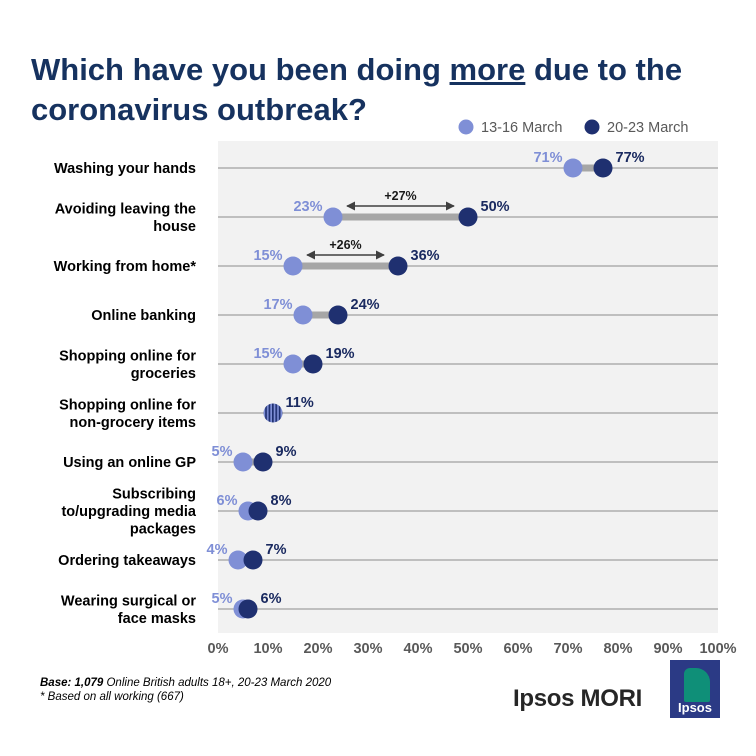 This screenshot has height=756, width=756. Describe the element at coordinates (227, 501) in the screenshot. I see `data-label-series1: 6%` at that location.